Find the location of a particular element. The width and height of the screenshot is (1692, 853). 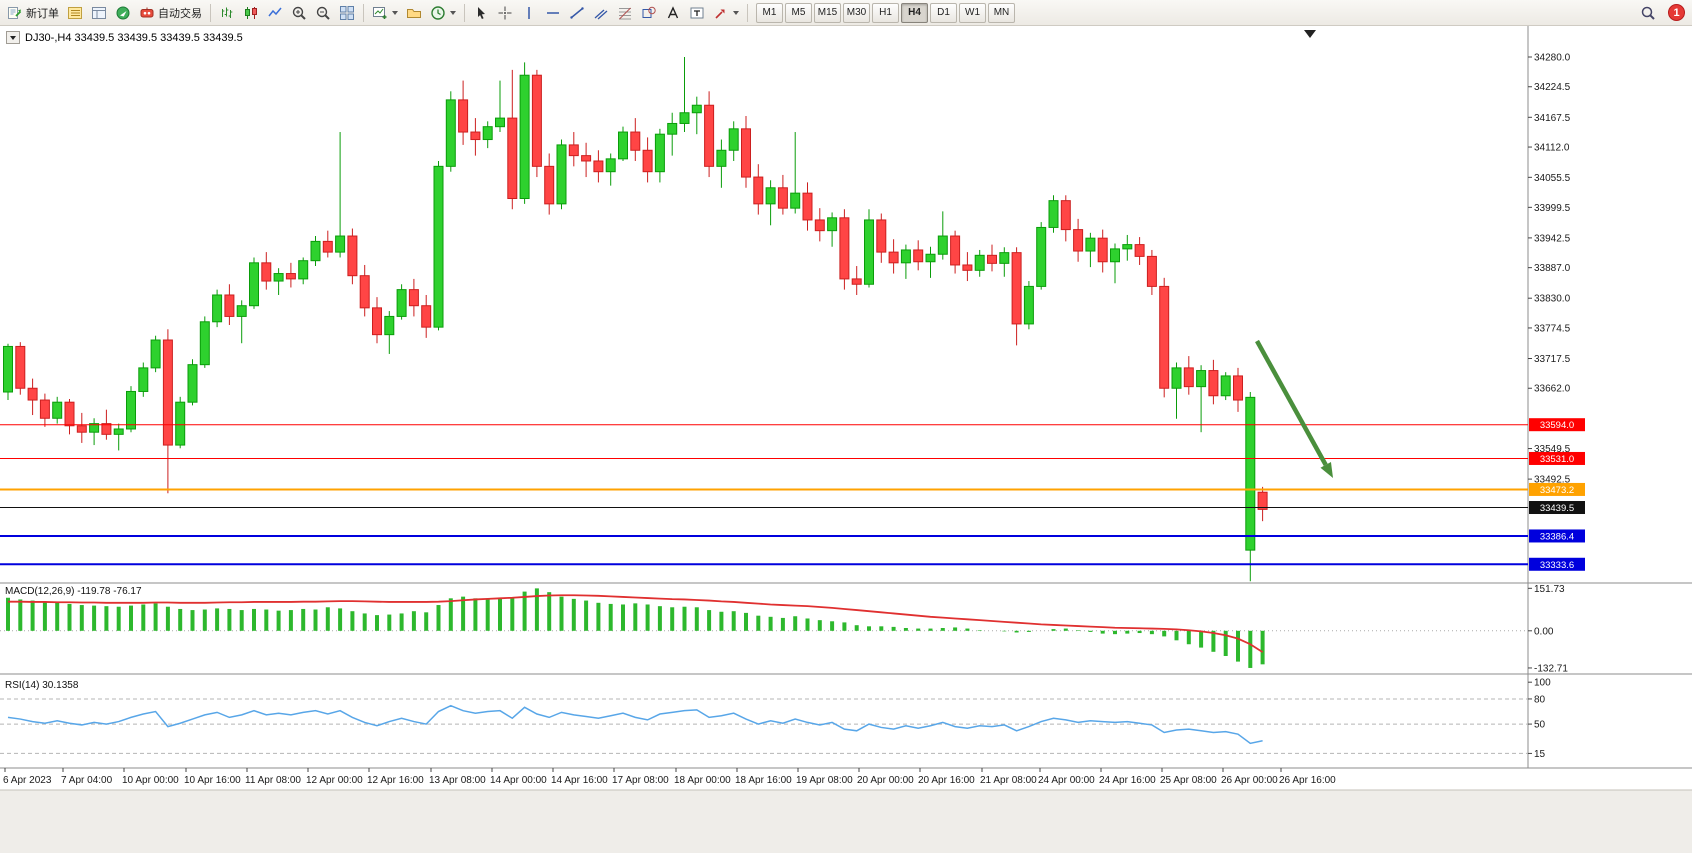

cursor-tool-button is located at coordinates (481, 13).